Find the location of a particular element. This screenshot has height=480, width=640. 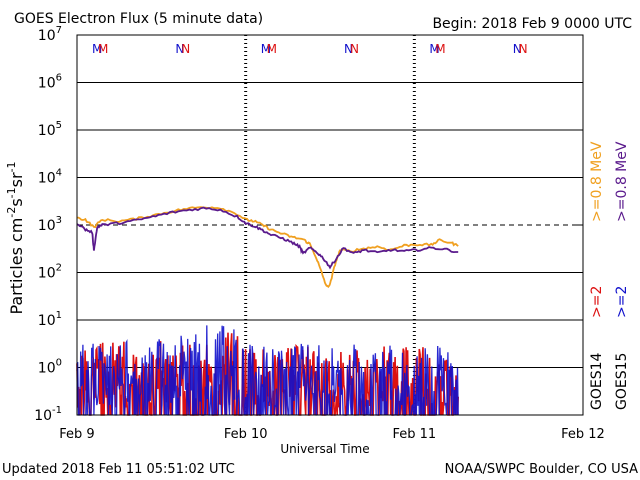

legend-goes14-2: >=0.8 MeV is located at coordinates (597, 181).